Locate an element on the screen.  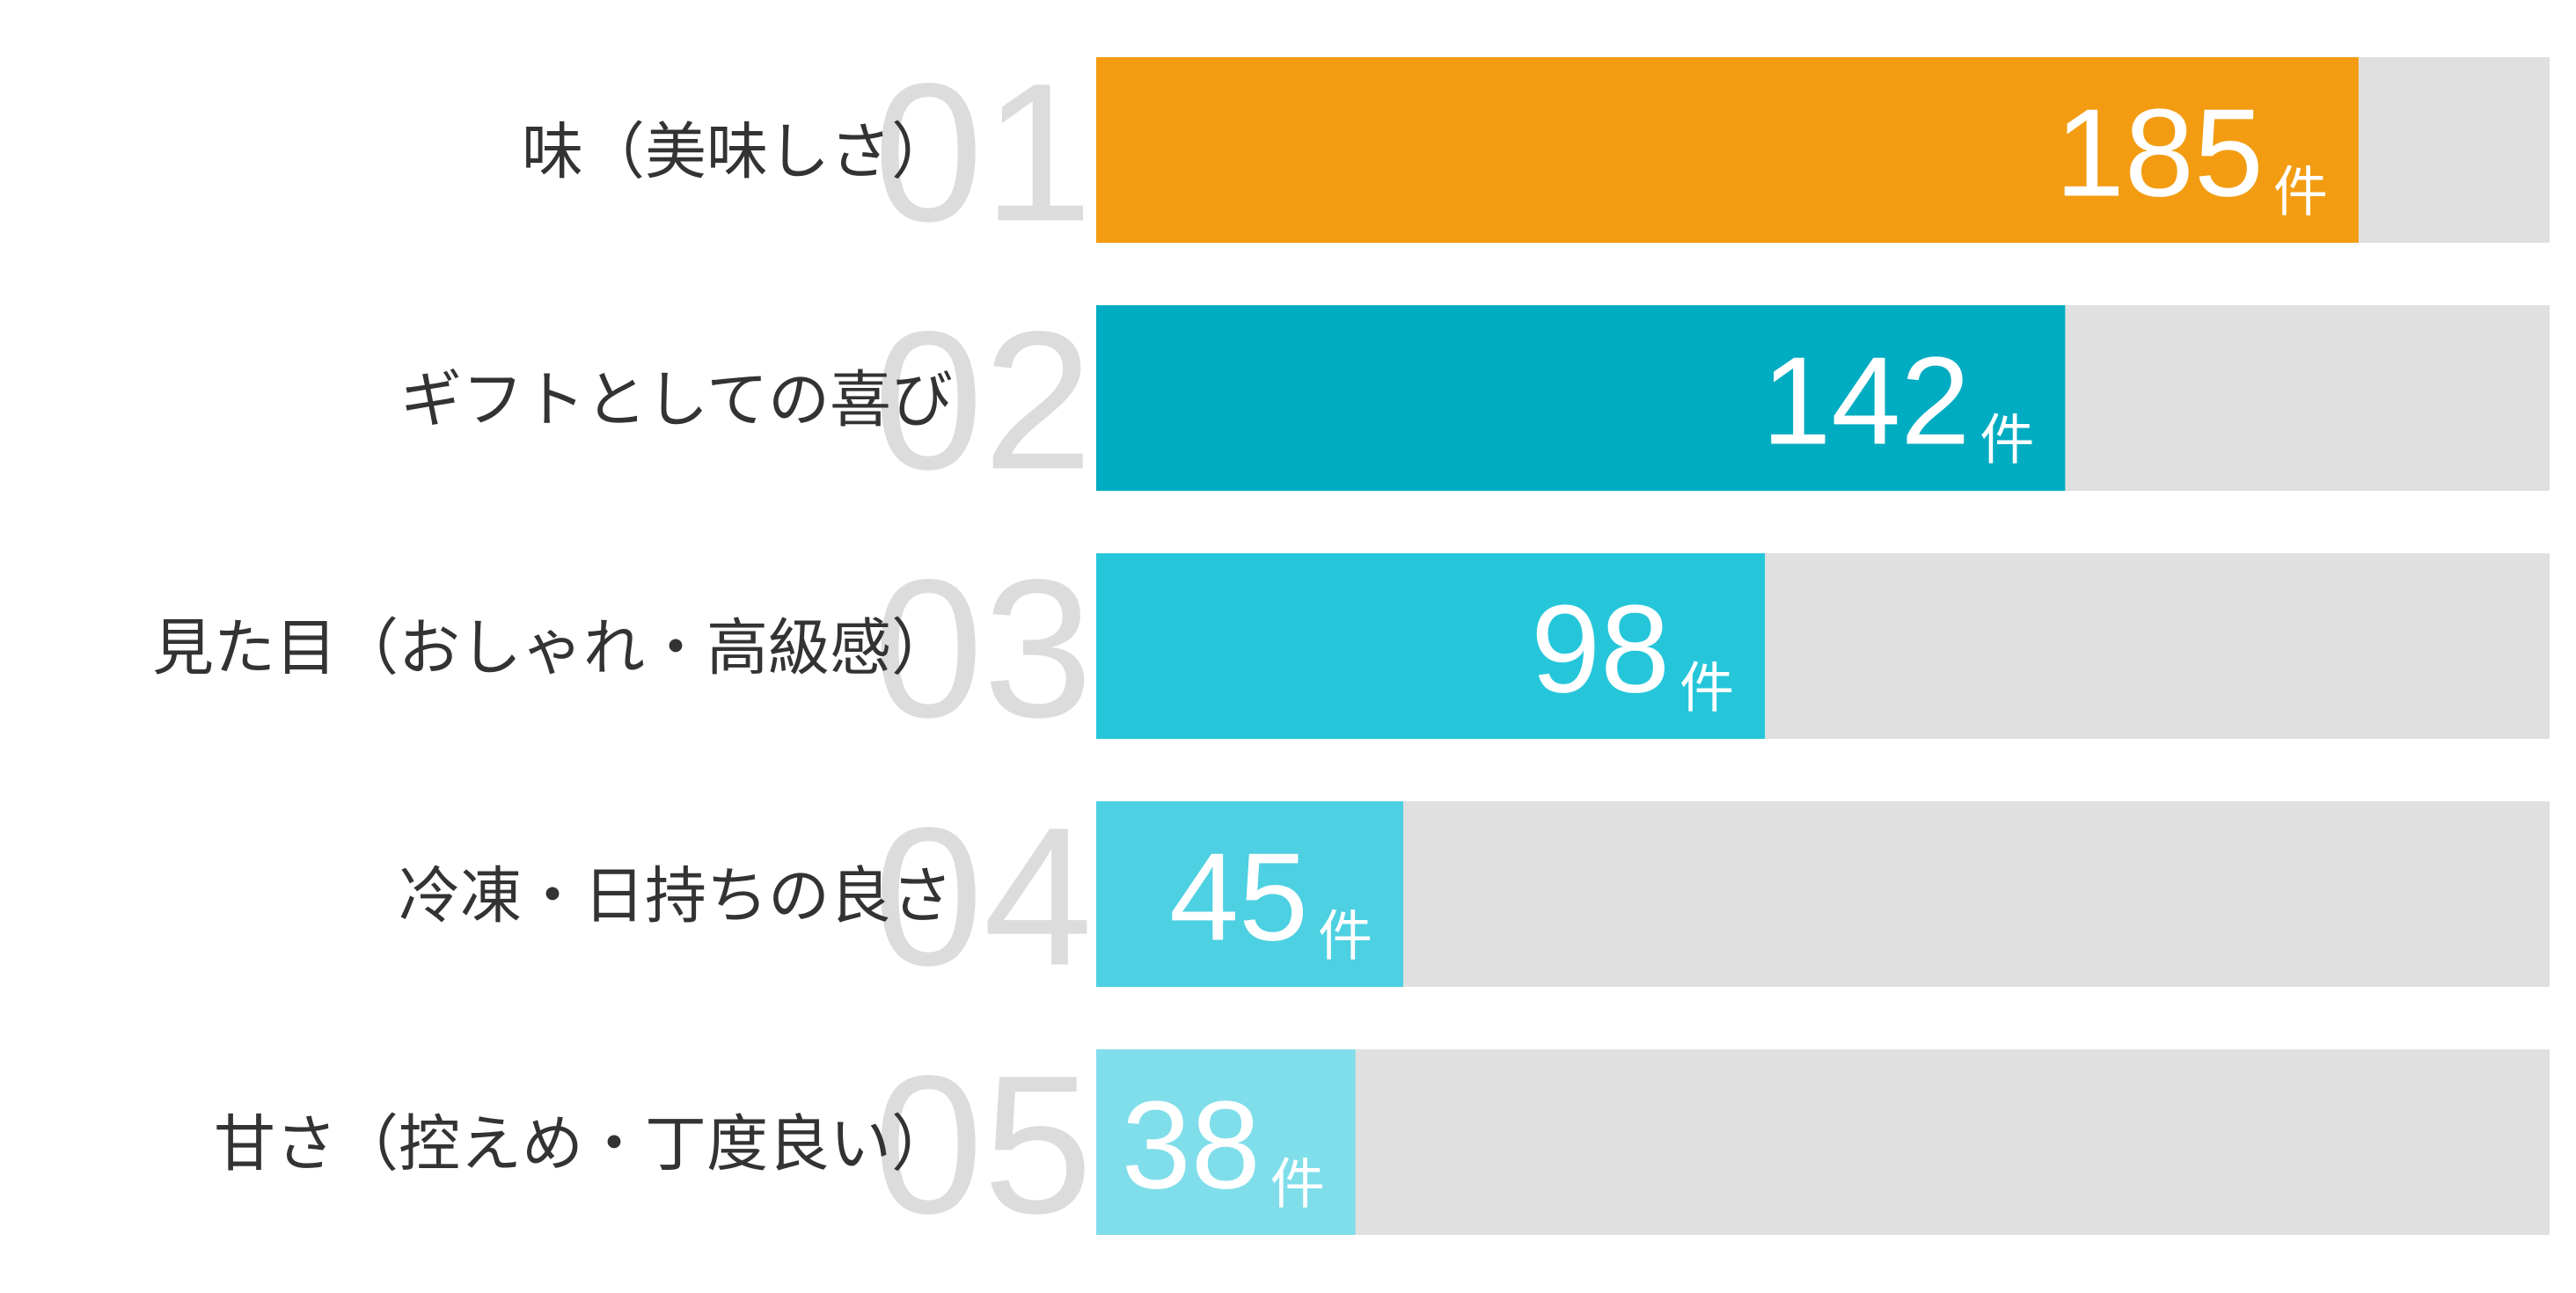
category-label: 甘さ（控えめ・丁度良い） is located at coordinates (583, 1144).